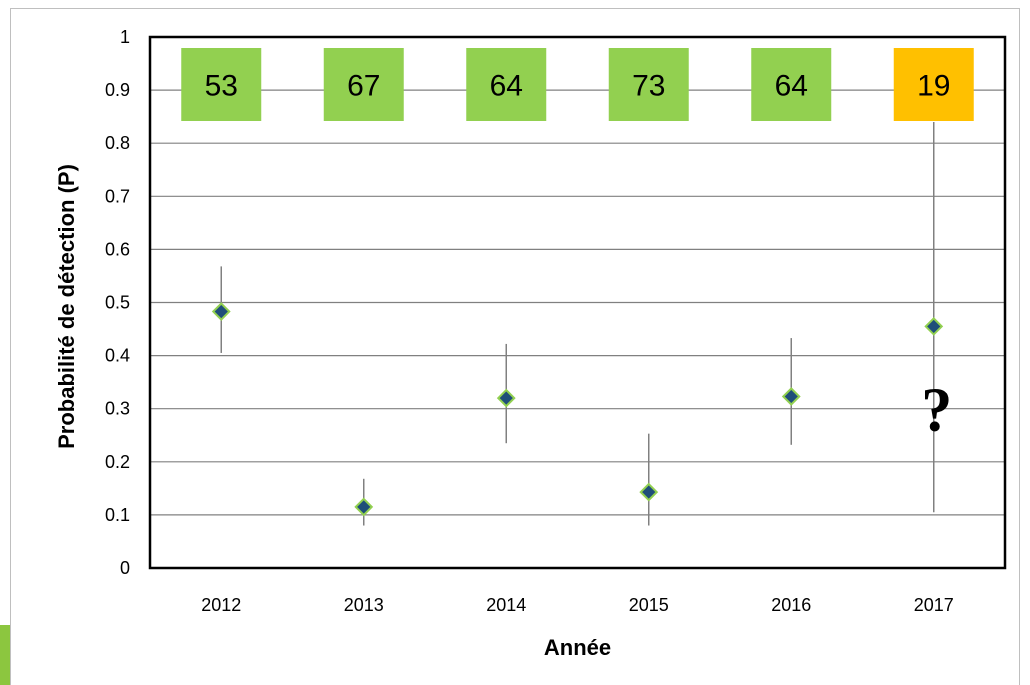 The width and height of the screenshot is (1030, 685). I want to click on y-tick-label: 0.9, so click(117, 90).